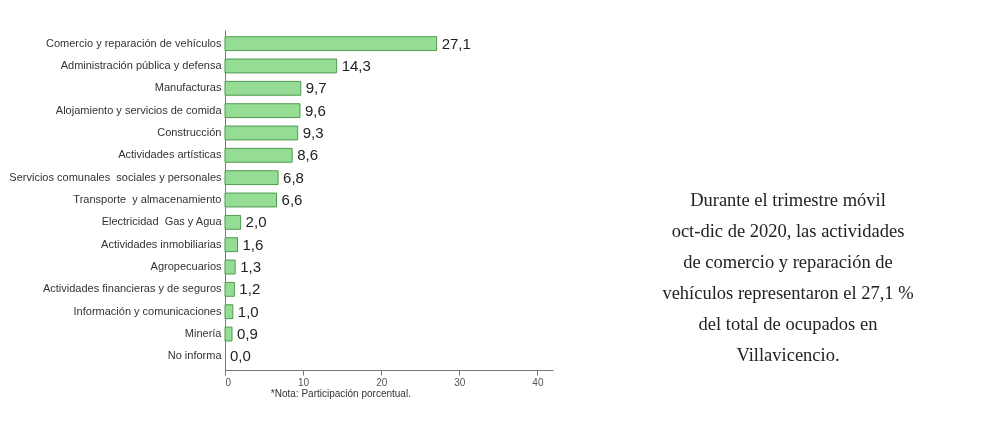  Describe the element at coordinates (292, 199) in the screenshot. I see `data-label: 6,6` at that location.